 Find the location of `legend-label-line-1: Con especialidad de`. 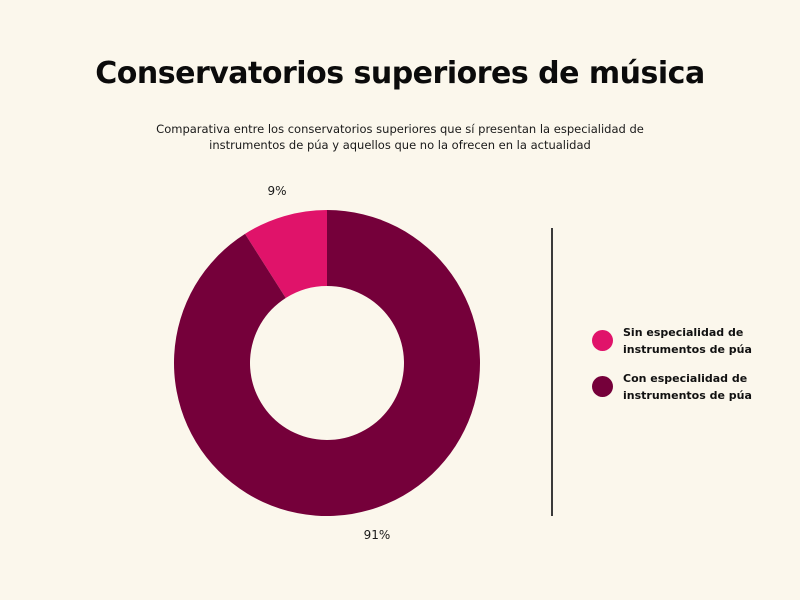

legend-label-line-1: Con especialidad de is located at coordinates (685, 378).